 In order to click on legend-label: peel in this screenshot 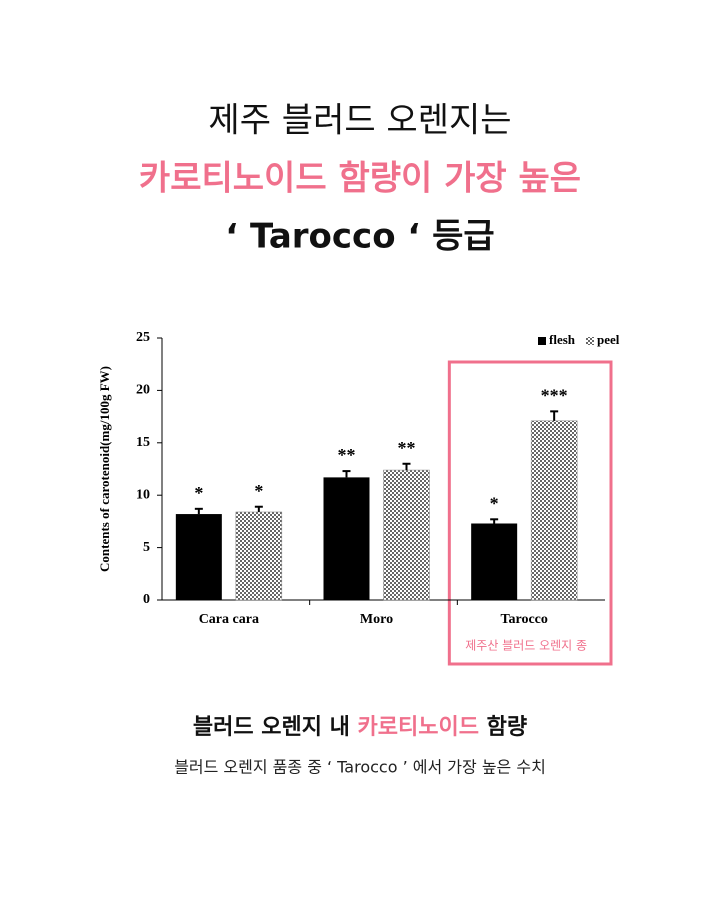, I will do `click(608, 339)`.